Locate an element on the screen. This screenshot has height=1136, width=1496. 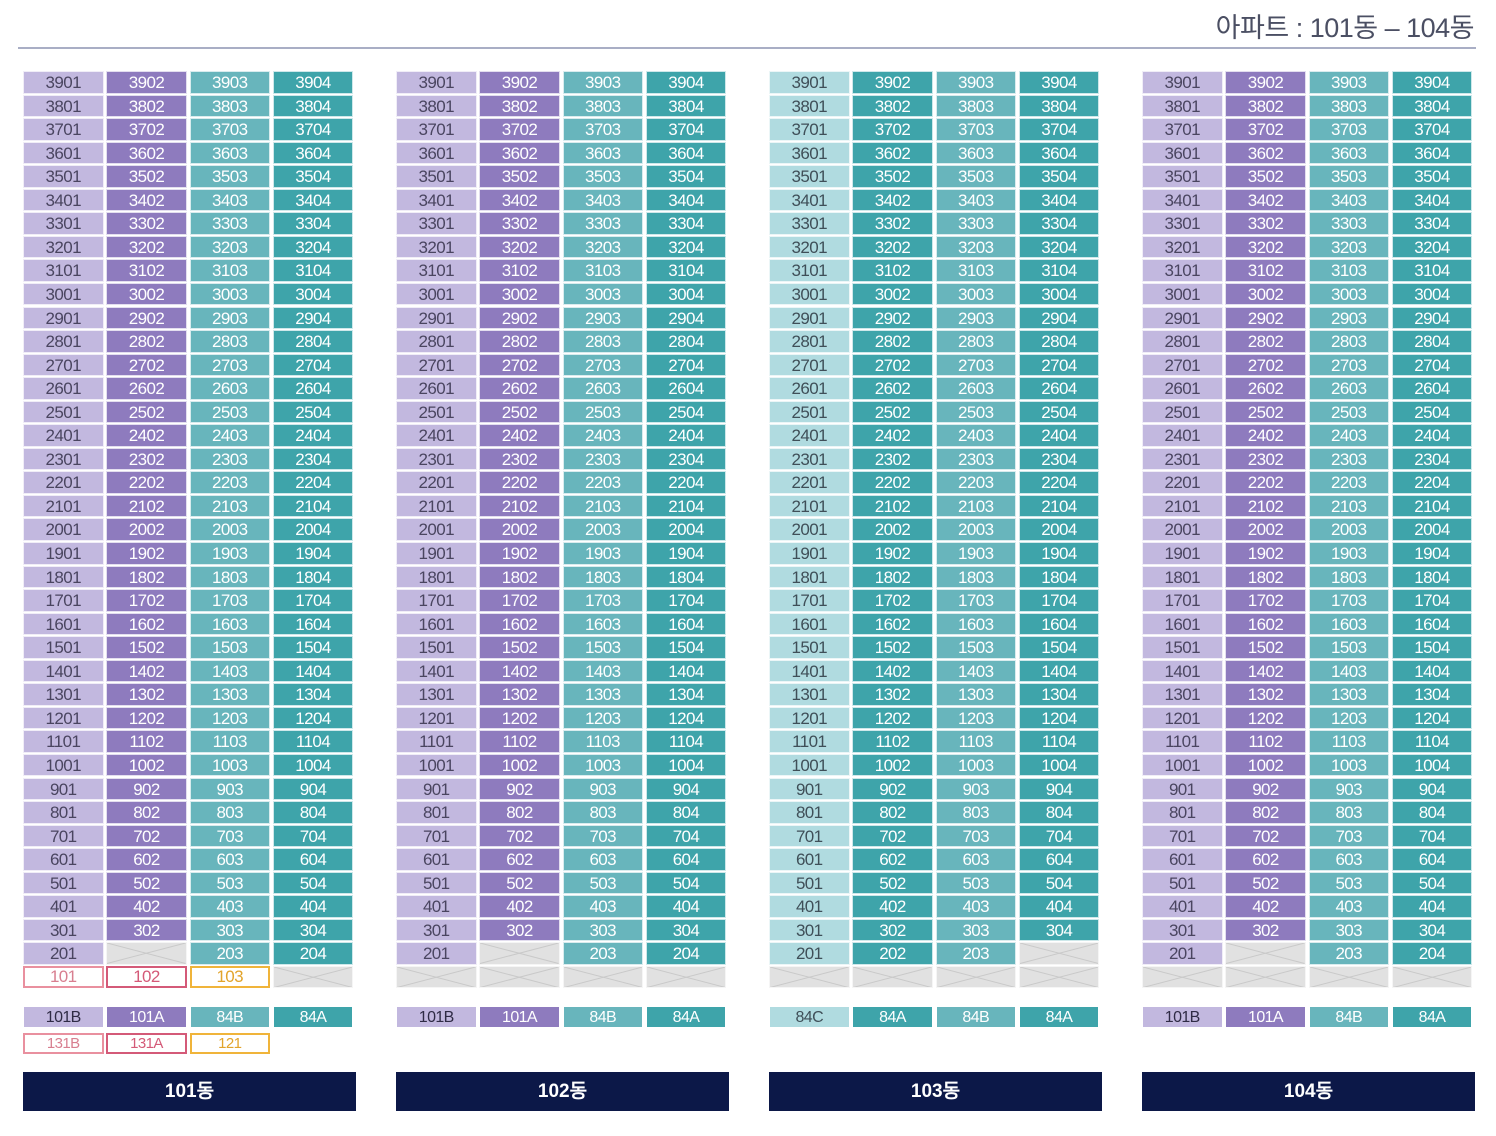
unit-3003: 3003 is located at coordinates (975, 294).